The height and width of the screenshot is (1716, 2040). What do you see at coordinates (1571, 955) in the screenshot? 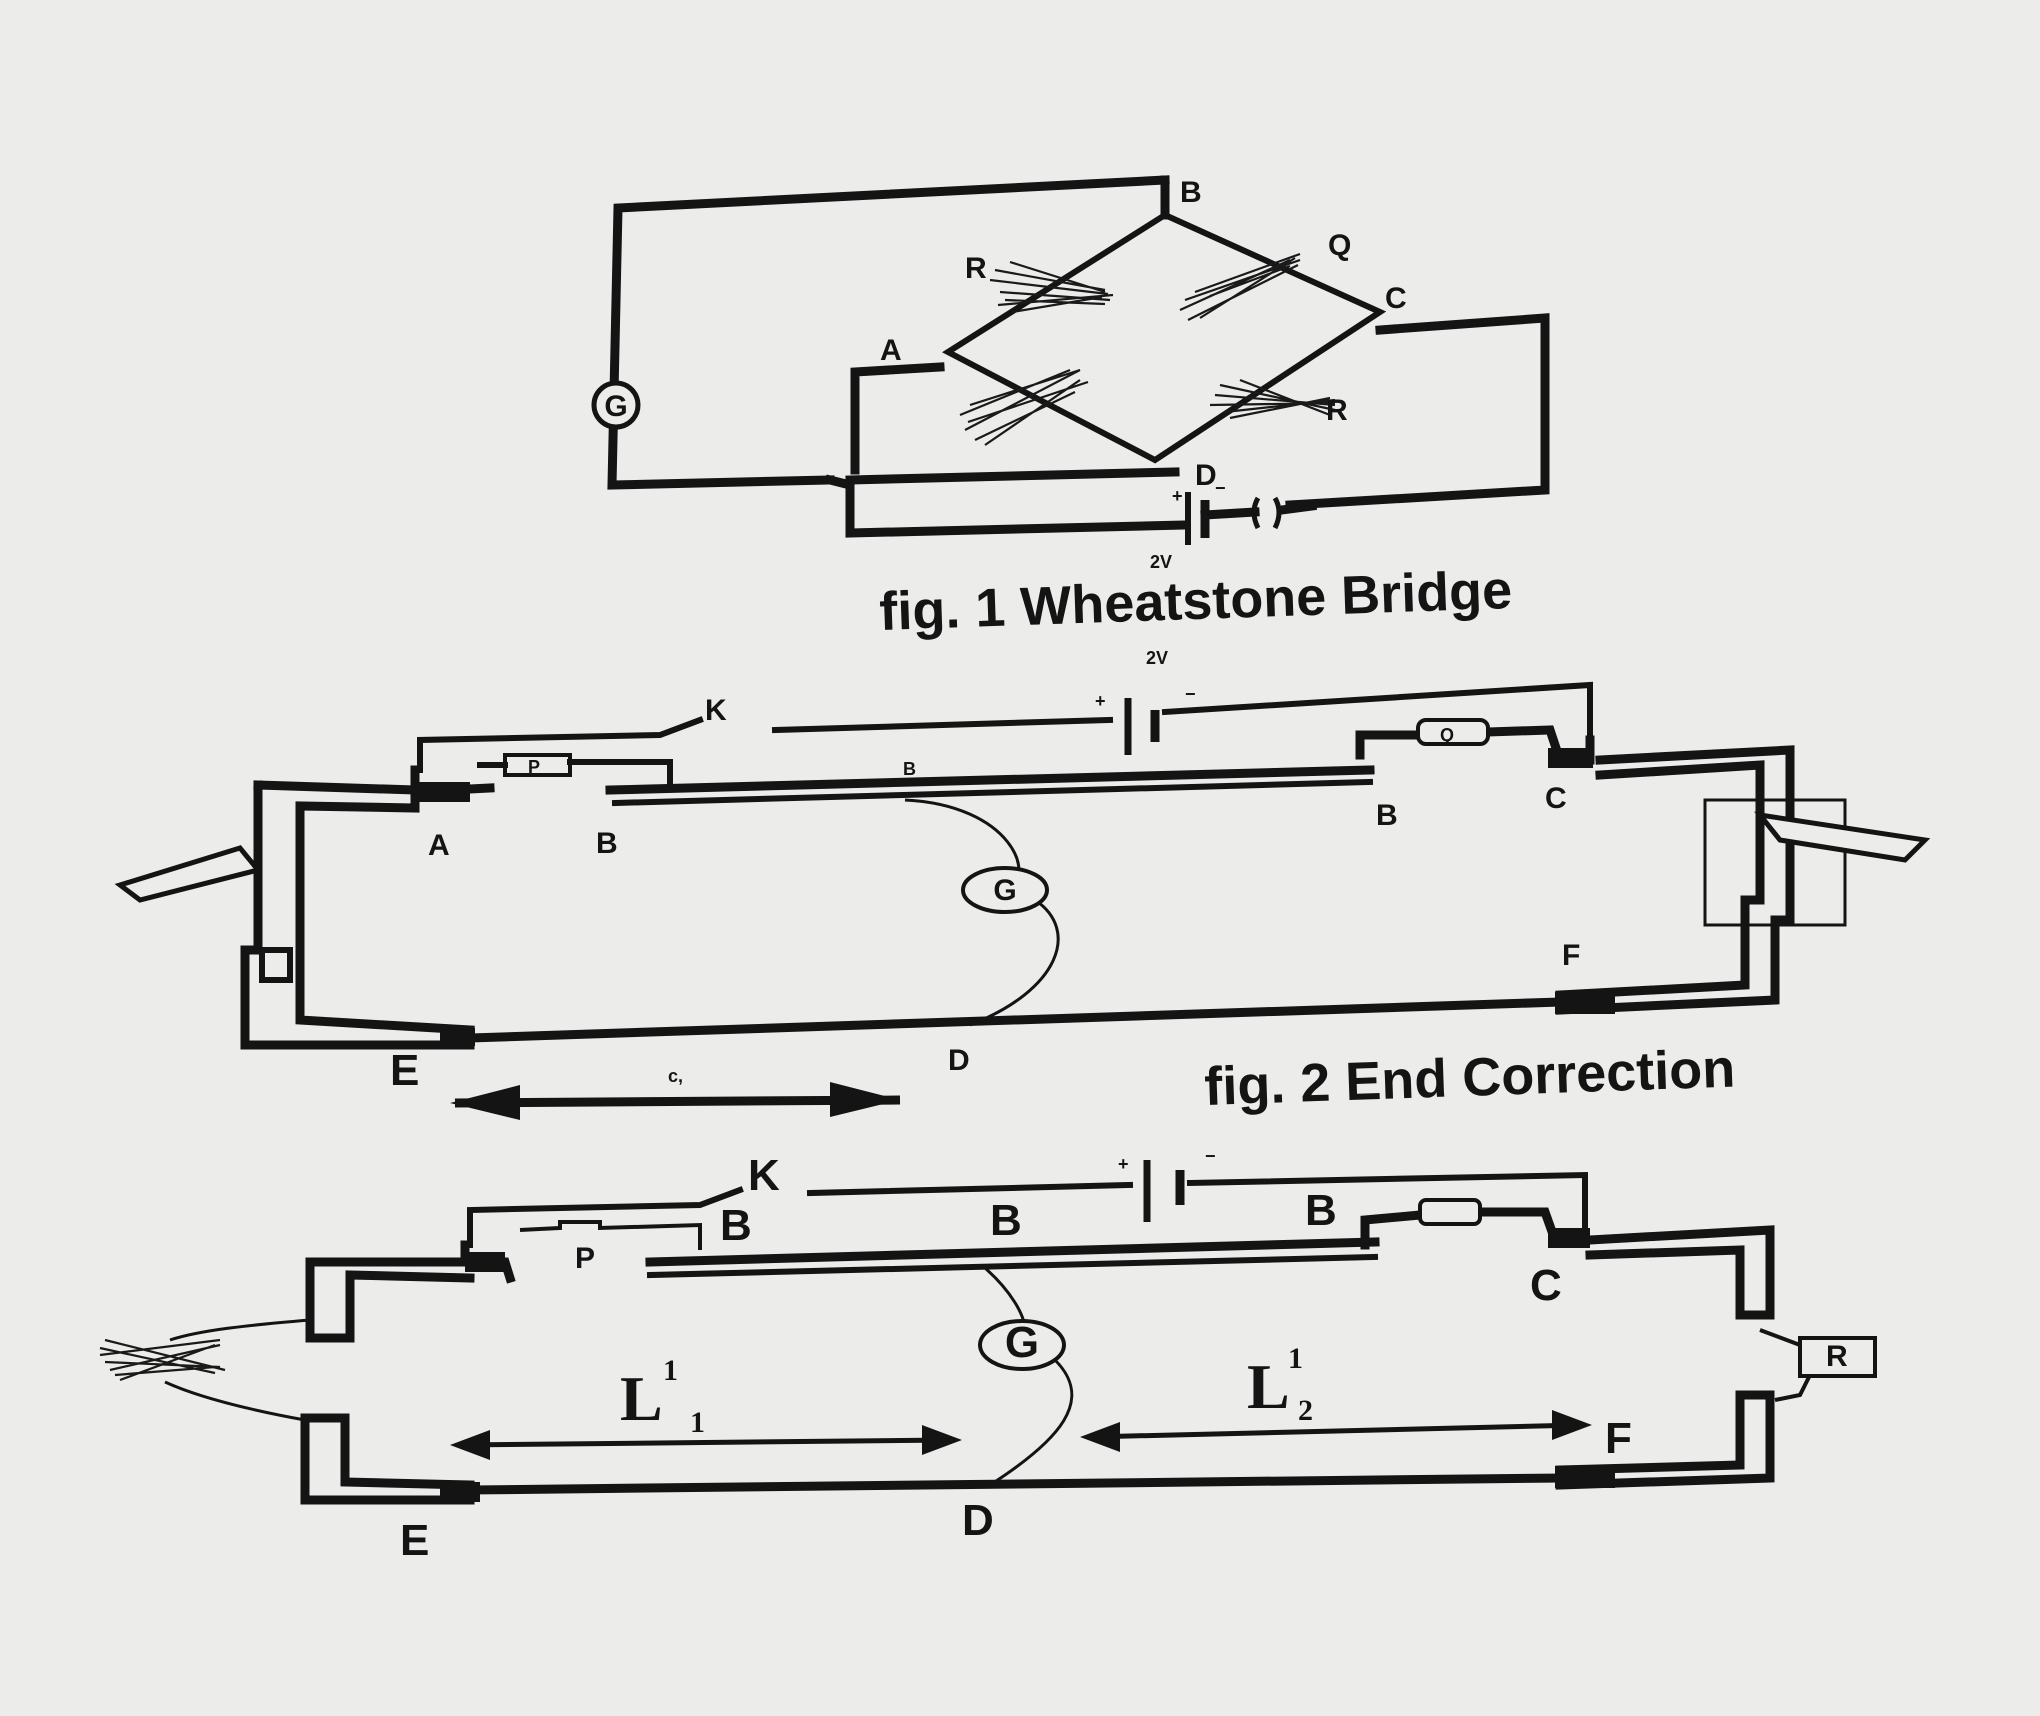
I see `fig2-label-F: F` at bounding box center [1571, 955].